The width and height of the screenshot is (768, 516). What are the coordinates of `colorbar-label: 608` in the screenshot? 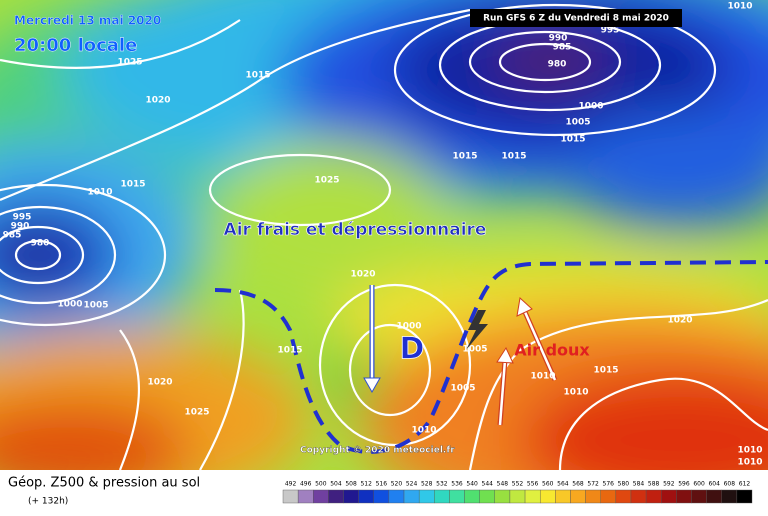 It's located at (730, 484).